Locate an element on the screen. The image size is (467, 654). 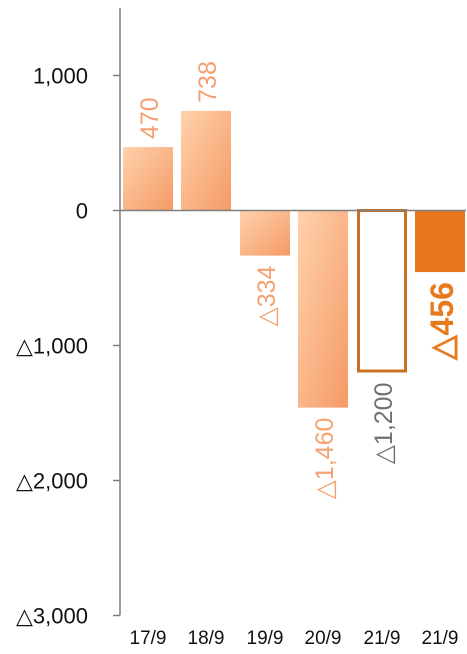
x-tick-label: 20/9 is located at coordinates (323, 638).